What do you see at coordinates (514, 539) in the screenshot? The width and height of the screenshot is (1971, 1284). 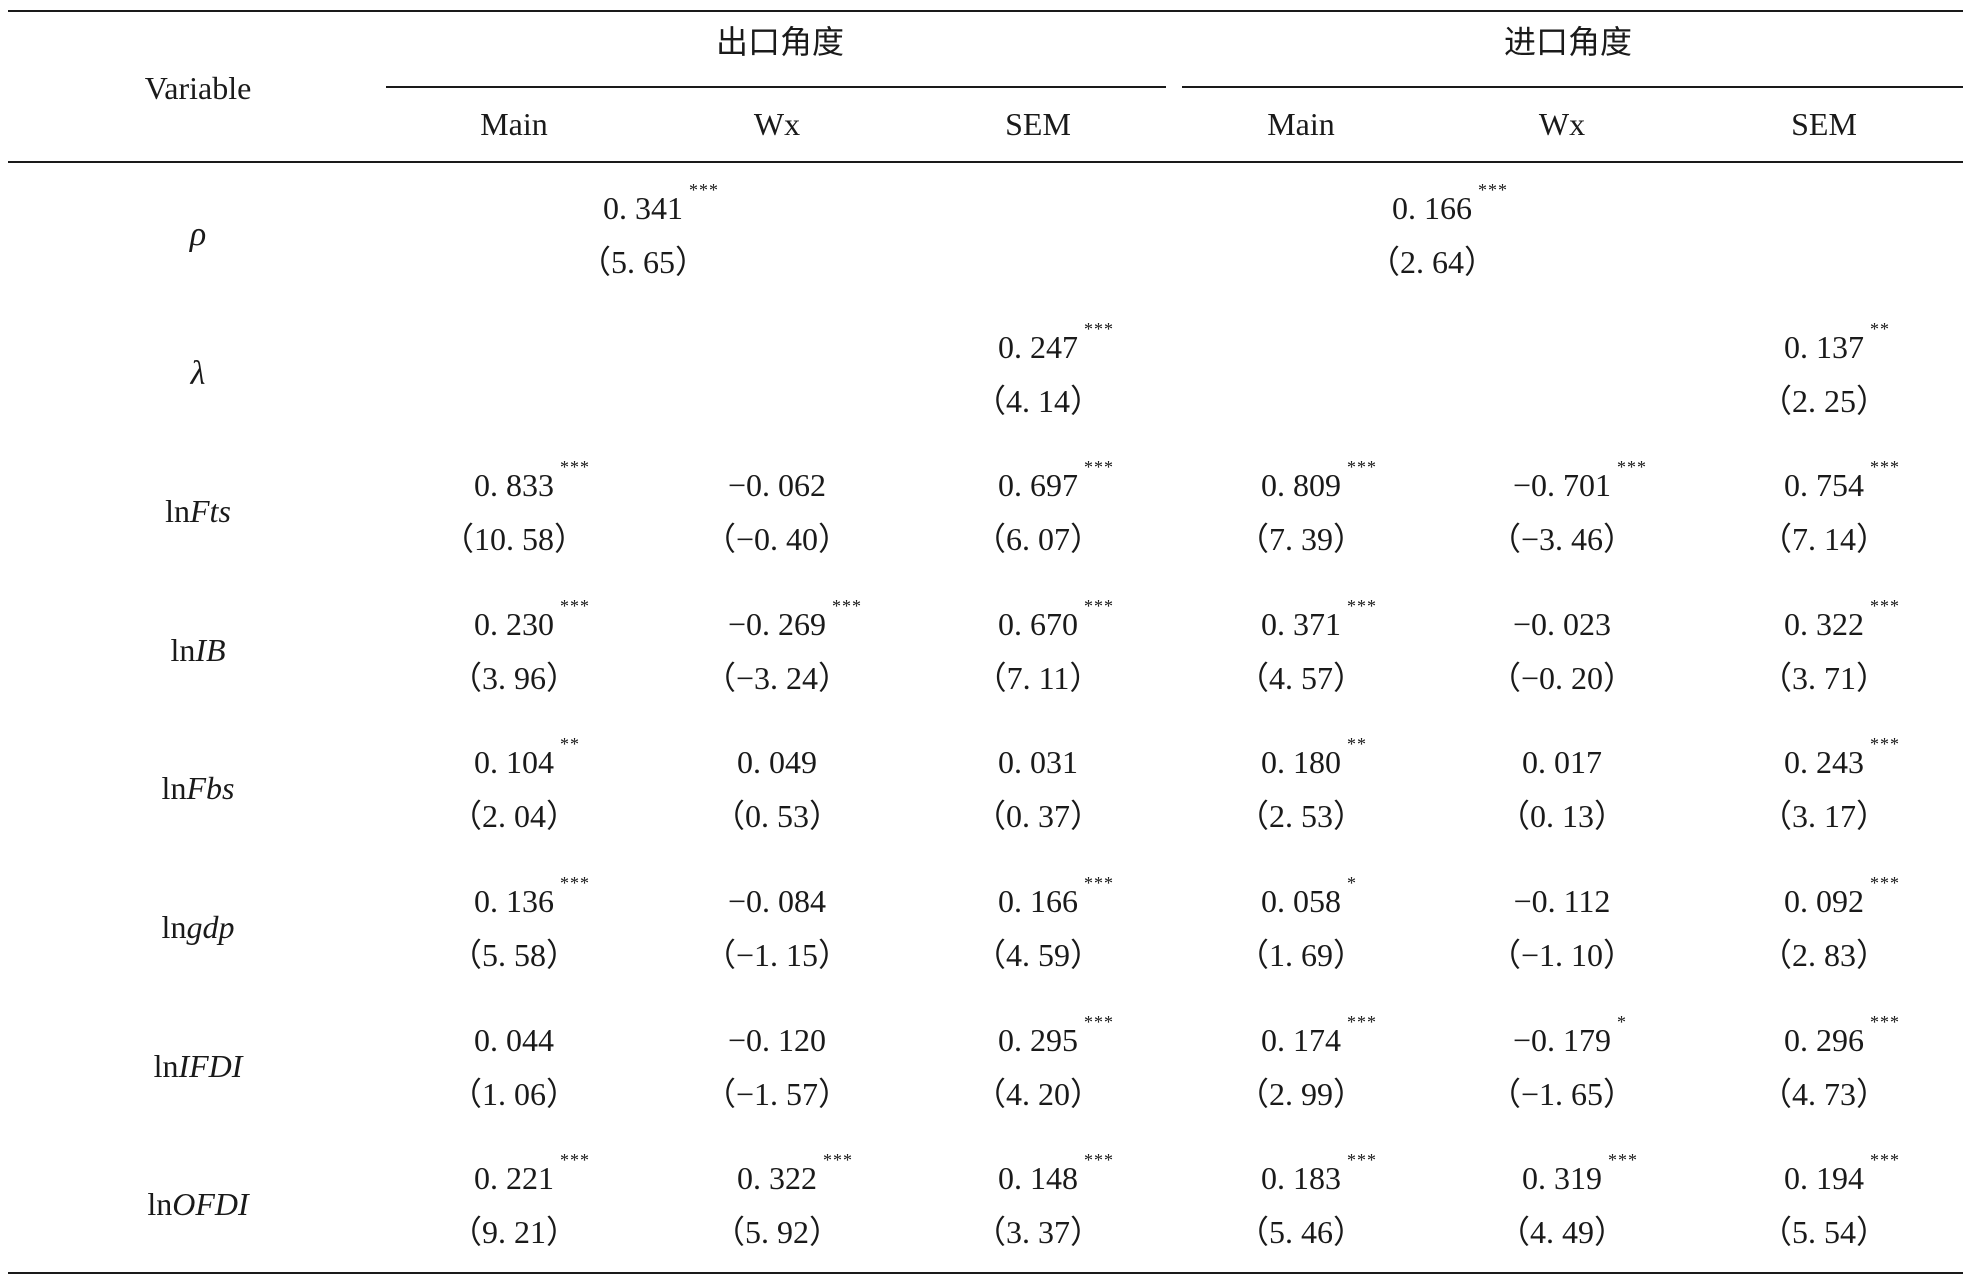 I see `t-statistic-cell: （10. 58）` at bounding box center [514, 539].